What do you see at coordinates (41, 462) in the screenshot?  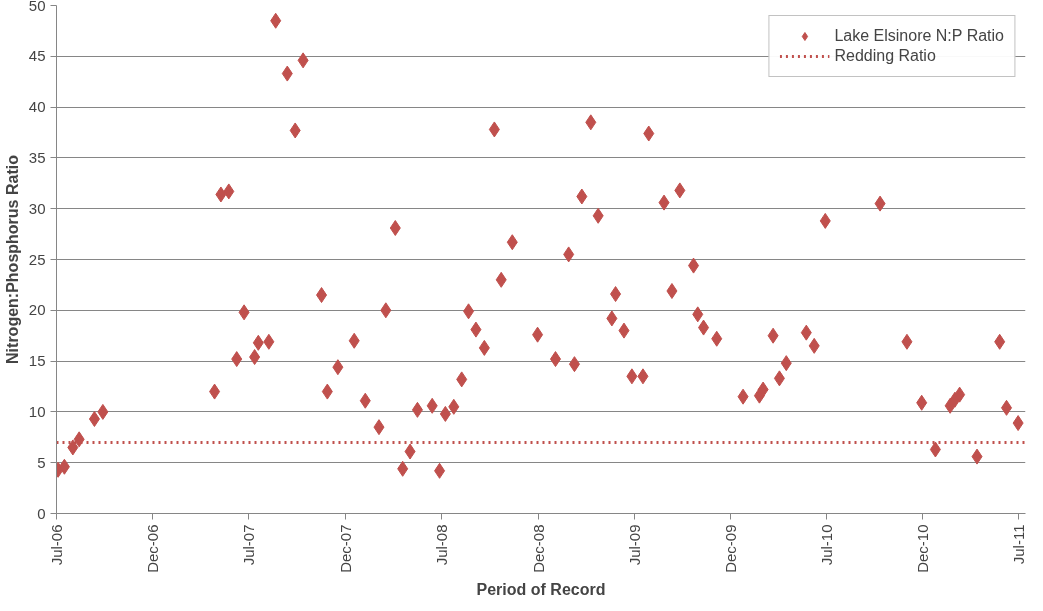 I see `y-tick-label: 5` at bounding box center [41, 462].